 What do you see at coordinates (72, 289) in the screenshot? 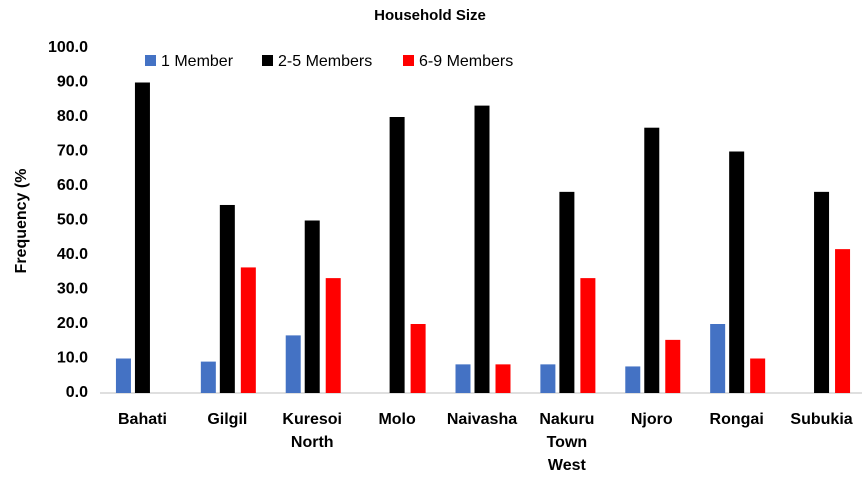
I see `y-tick-label: 30.0` at bounding box center [72, 289].